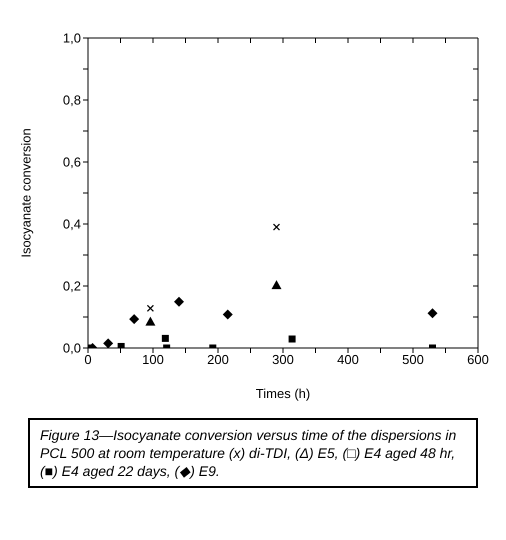  What do you see at coordinates (283, 393) in the screenshot?
I see `x-axis-title: Times (h)` at bounding box center [283, 393].